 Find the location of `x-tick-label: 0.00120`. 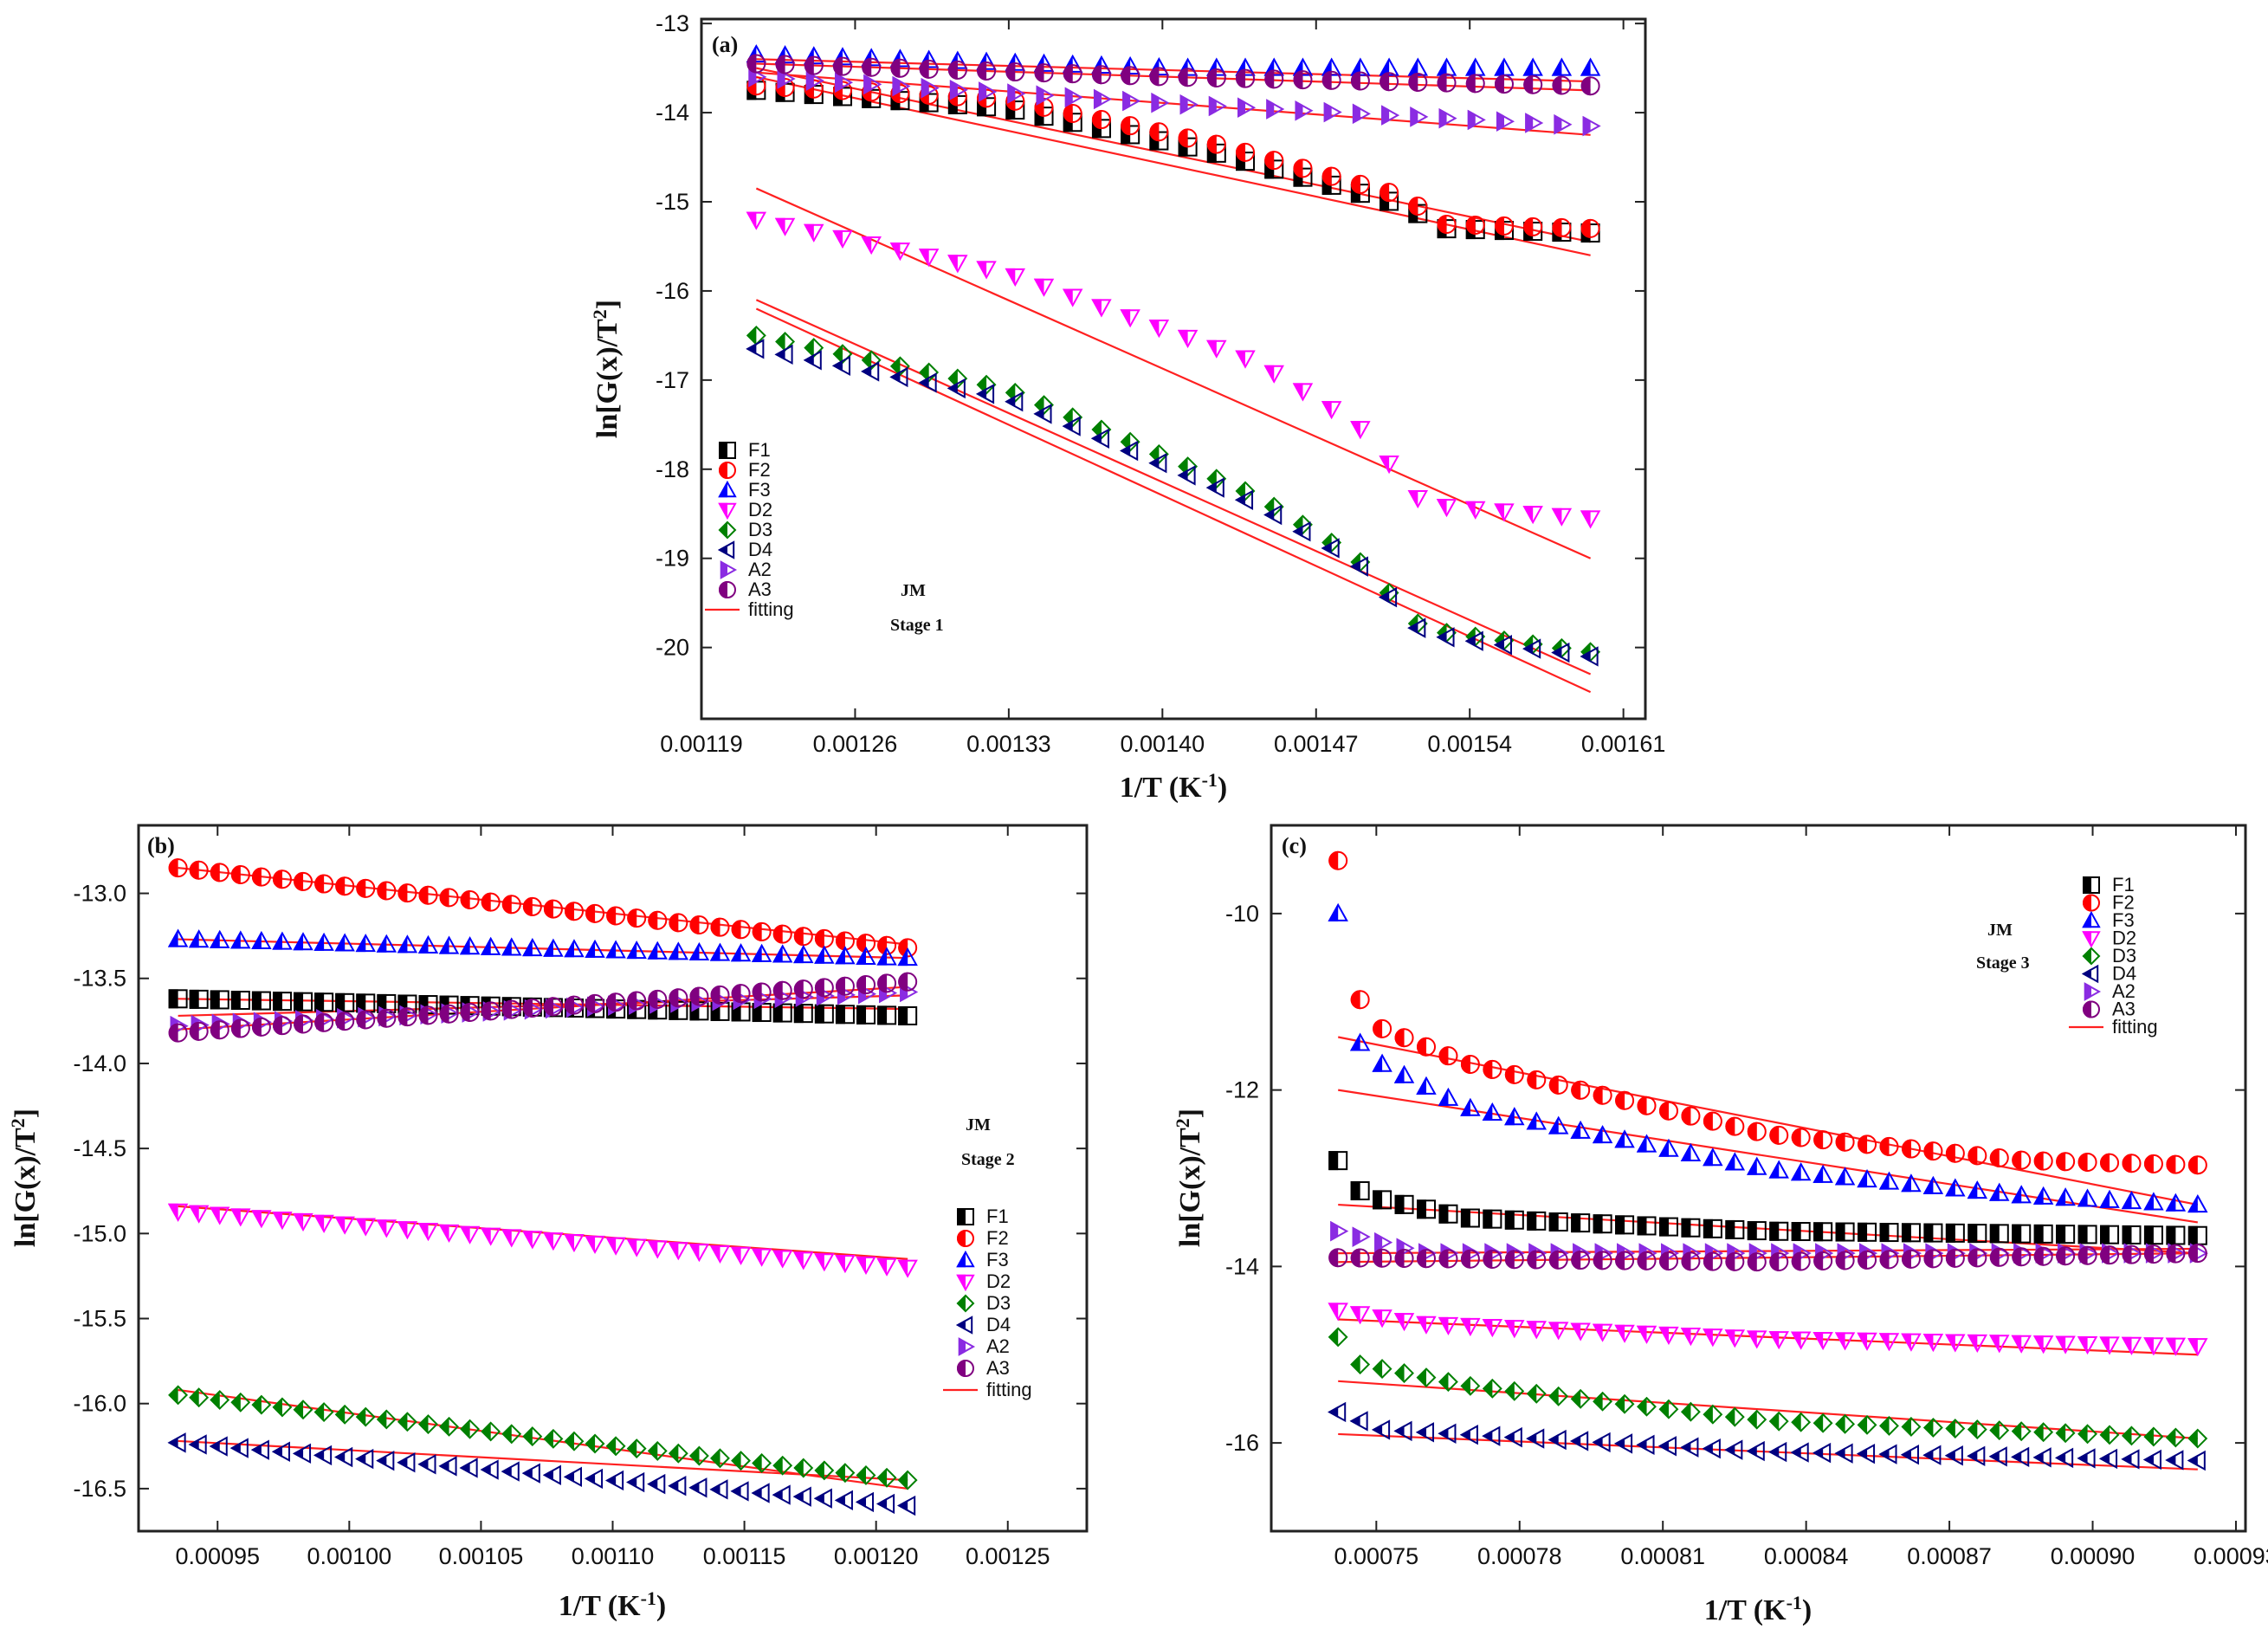

x-tick-label: 0.00120 is located at coordinates (876, 1556).